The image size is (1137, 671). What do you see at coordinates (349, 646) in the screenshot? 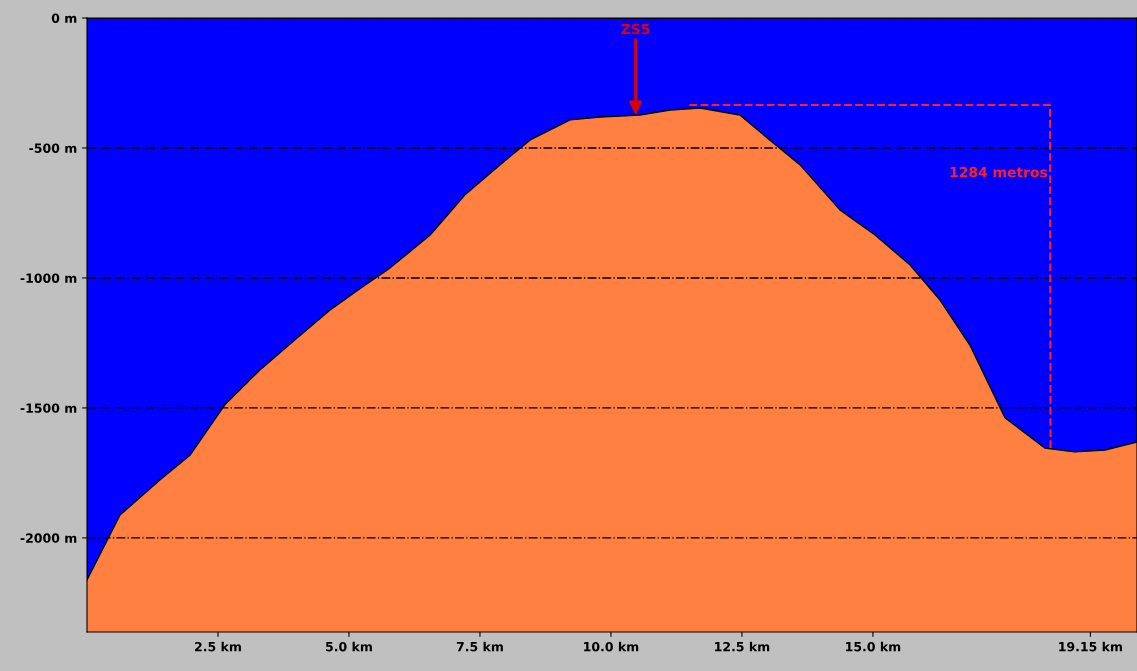
I see `x-tick-label: 5.0 km` at bounding box center [349, 646].